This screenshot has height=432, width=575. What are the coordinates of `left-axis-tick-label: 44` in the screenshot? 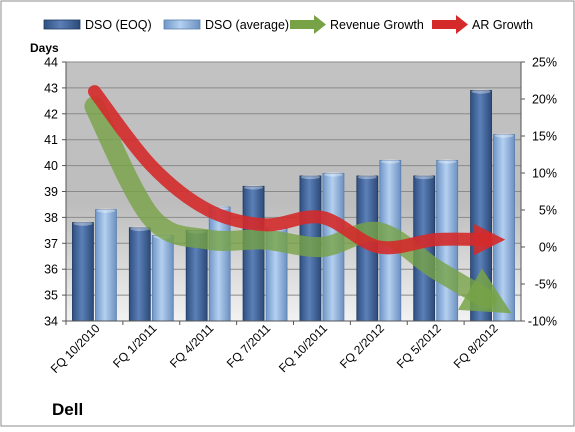 It's located at (51, 63).